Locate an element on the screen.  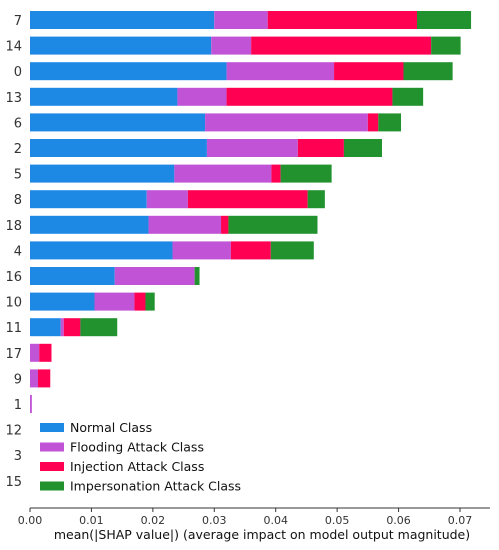
y-tick-label-17: 17 is located at coordinates (13, 354).